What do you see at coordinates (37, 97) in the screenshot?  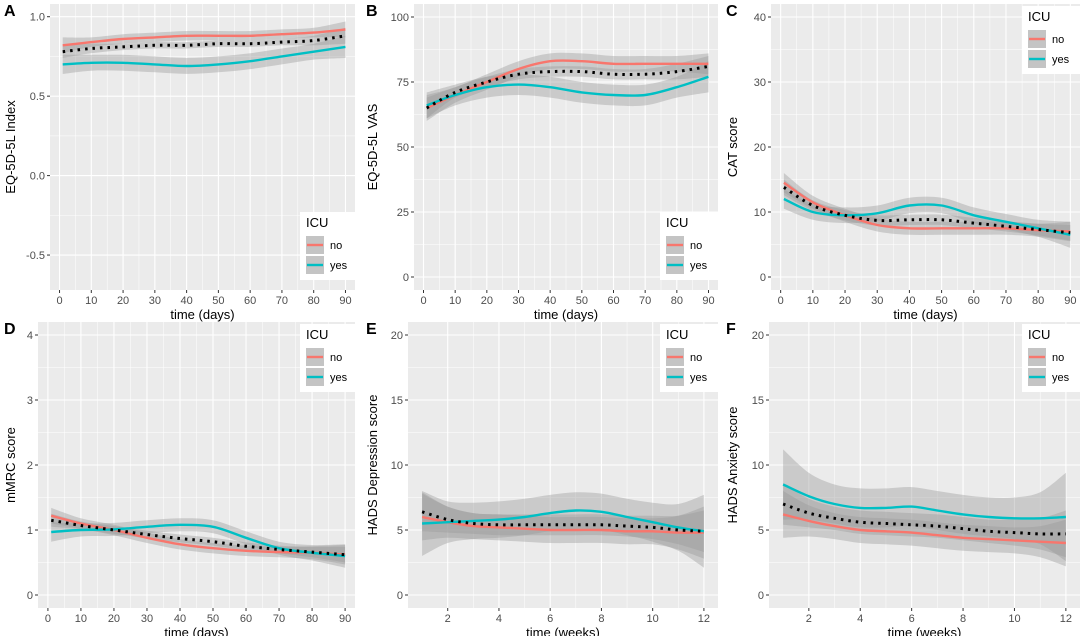 I see `y-tick-label: 0.5` at bounding box center [37, 97].